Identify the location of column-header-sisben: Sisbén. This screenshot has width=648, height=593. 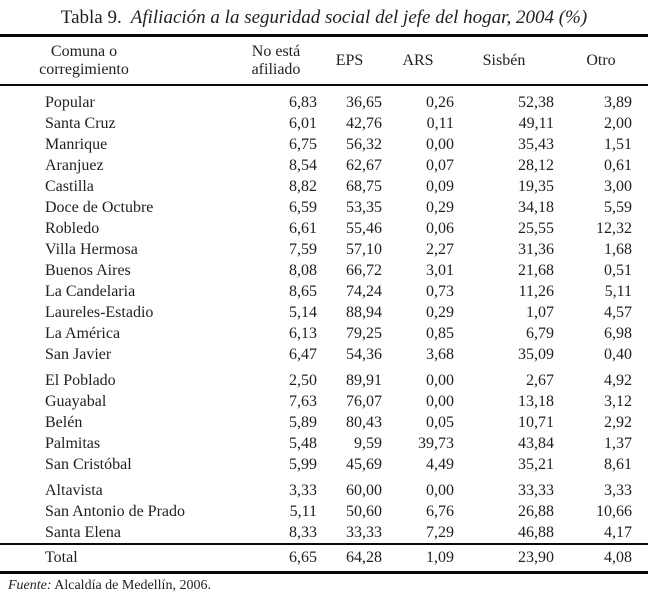
(504, 60).